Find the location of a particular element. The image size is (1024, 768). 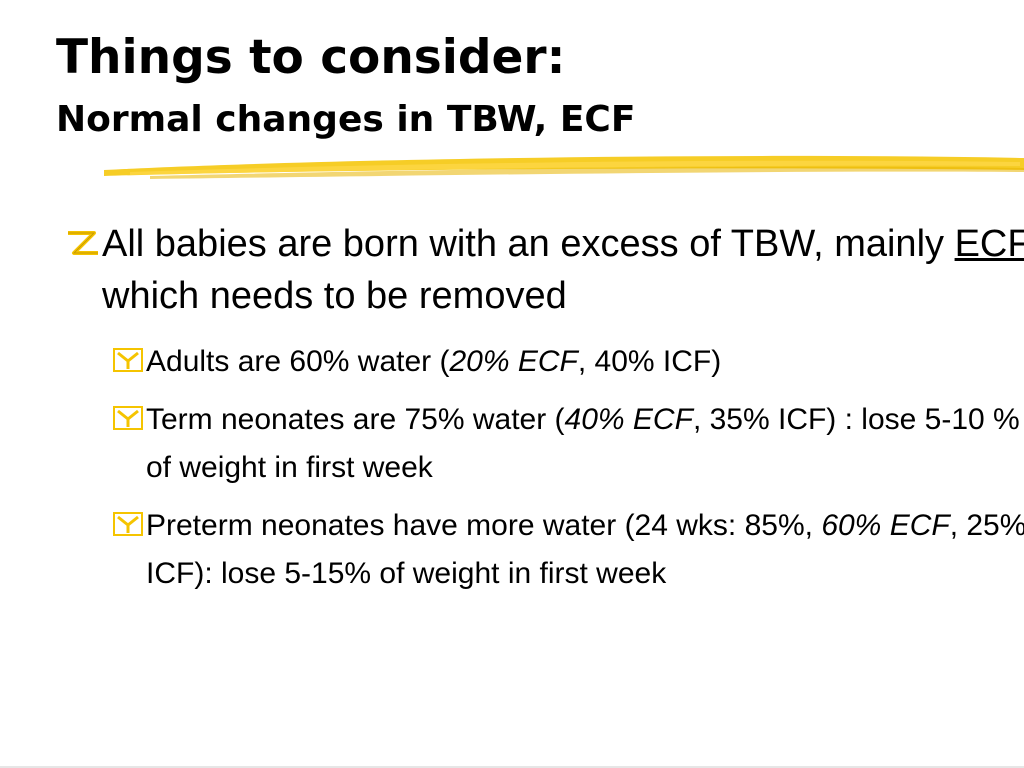

sub-bullet-term-text-a: Term neonates are 75% water ( is located at coordinates (355, 419).